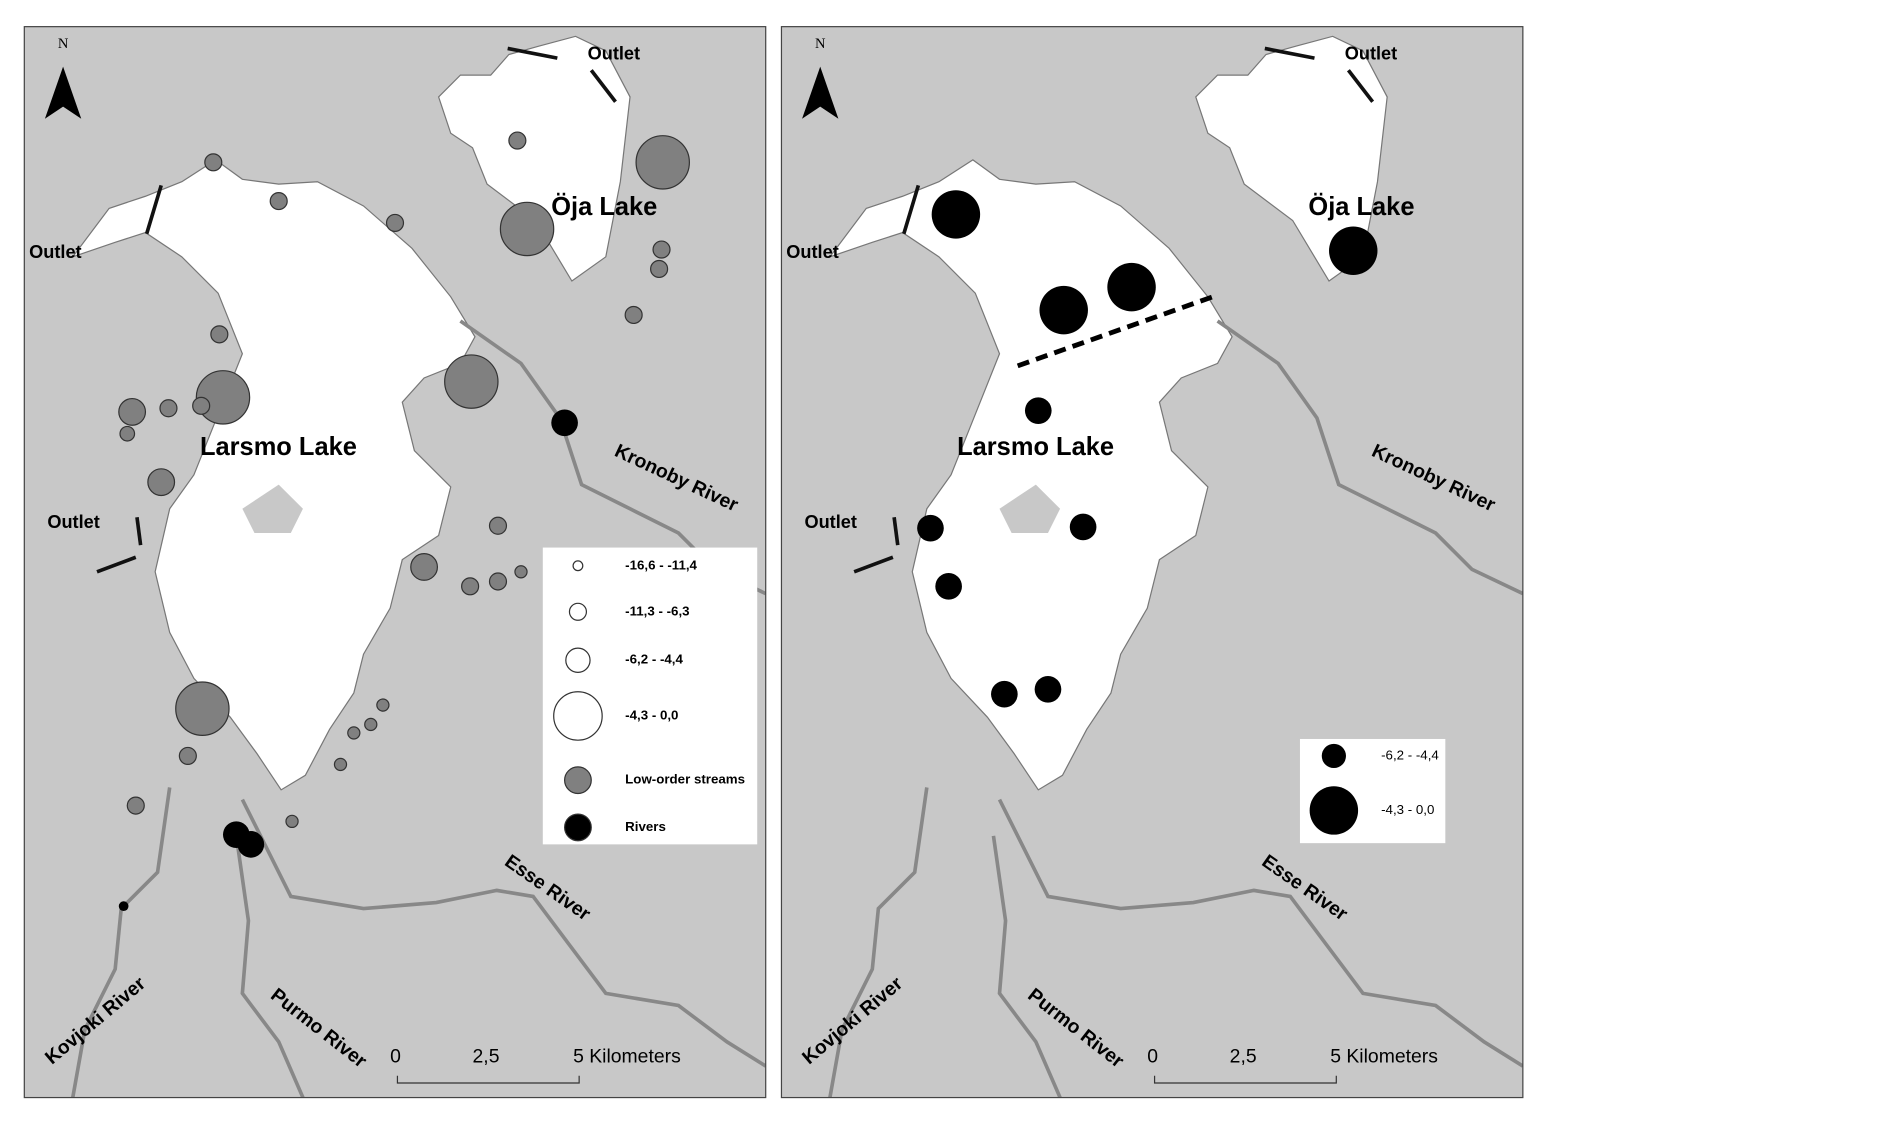  What do you see at coordinates (685, 779) in the screenshot?
I see `legend-label: Low-order streams` at bounding box center [685, 779].